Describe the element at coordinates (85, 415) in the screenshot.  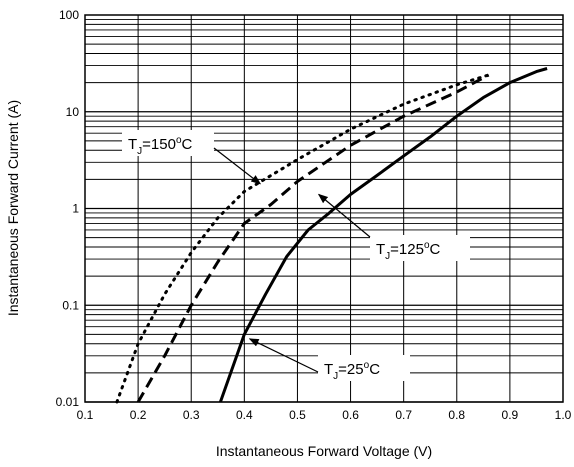
I see `x-tick-label: 0.1` at that location.